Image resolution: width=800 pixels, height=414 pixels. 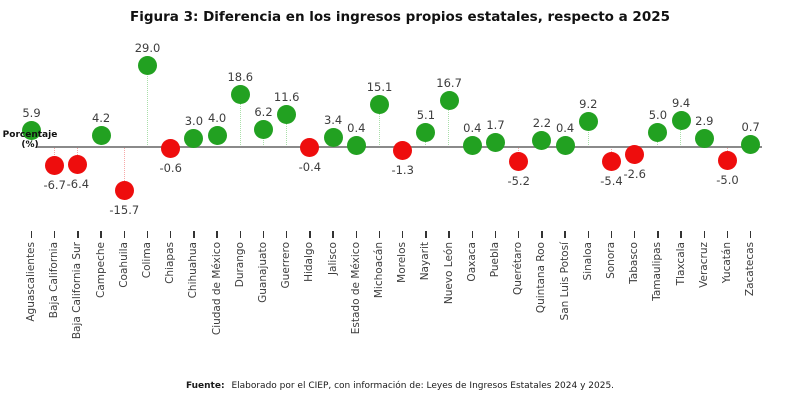 What do you see at coordinates (54, 184) in the screenshot?
I see `value-label: -6.7` at bounding box center [54, 184].